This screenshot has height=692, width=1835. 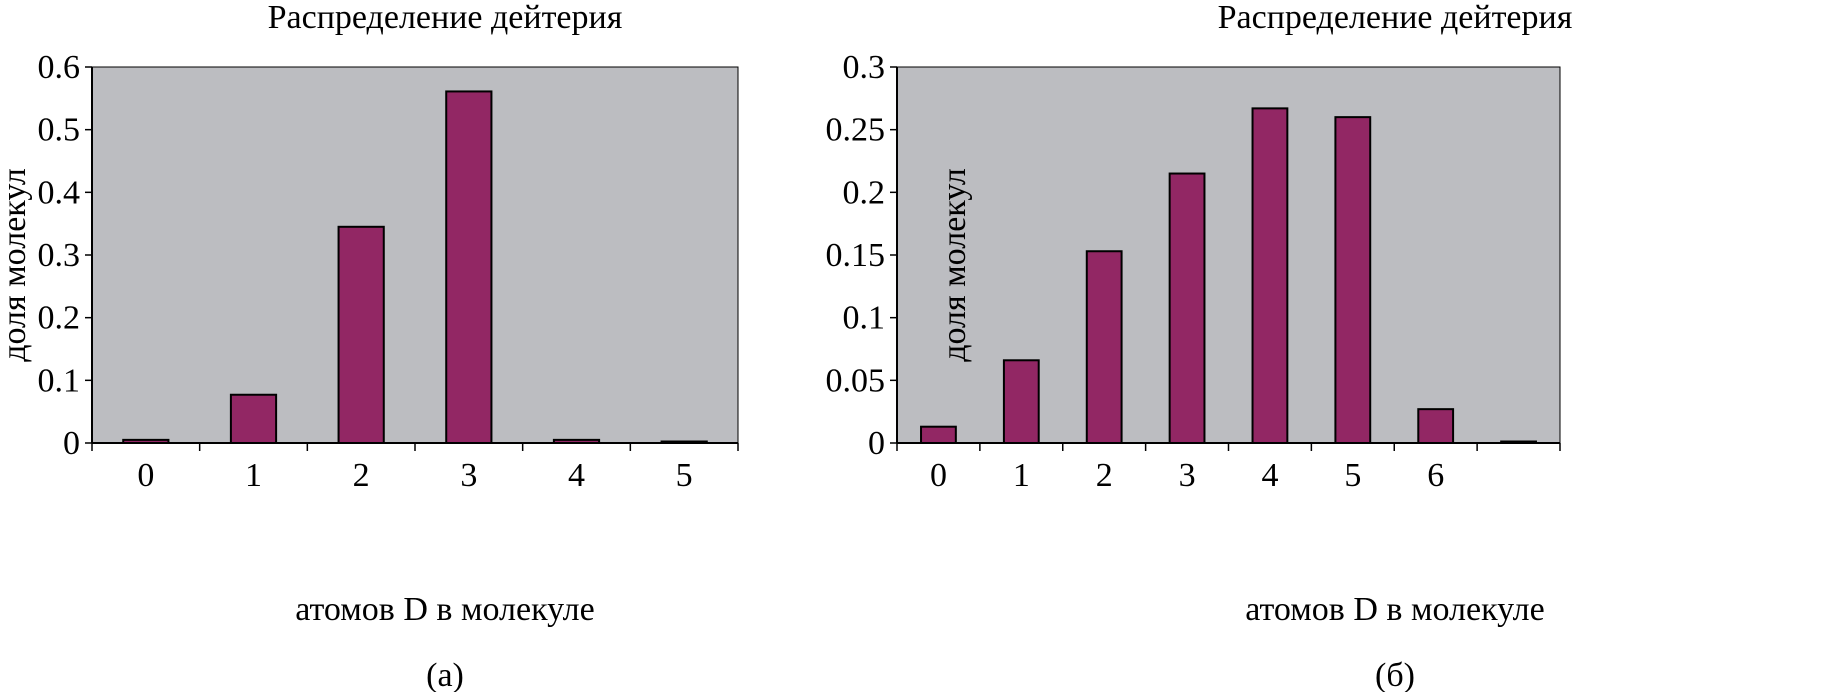 What do you see at coordinates (856, 255) in the screenshot?
I see `chart-b-ytick-label-3: 0.15` at bounding box center [856, 255].